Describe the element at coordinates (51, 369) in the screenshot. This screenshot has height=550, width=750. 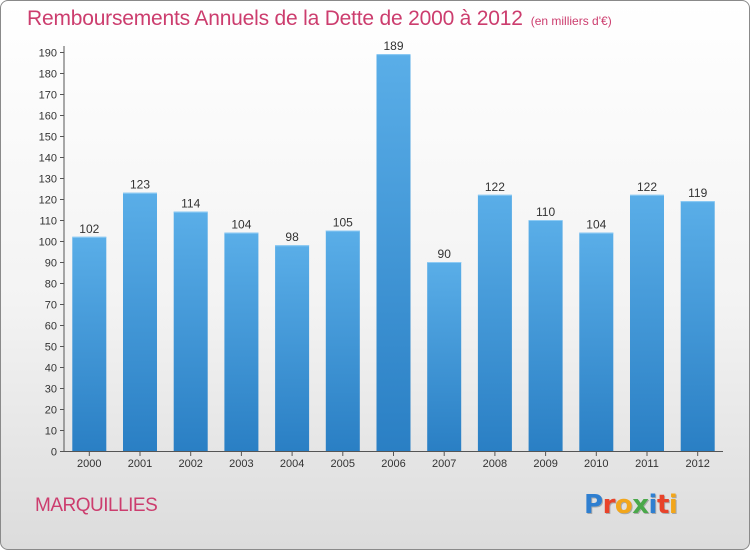
I see `y-tick-label: 40` at that location.